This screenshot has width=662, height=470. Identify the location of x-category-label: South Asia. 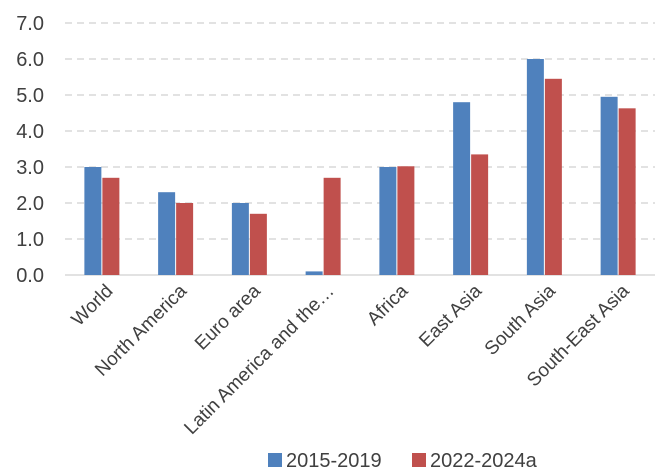
(520, 319).